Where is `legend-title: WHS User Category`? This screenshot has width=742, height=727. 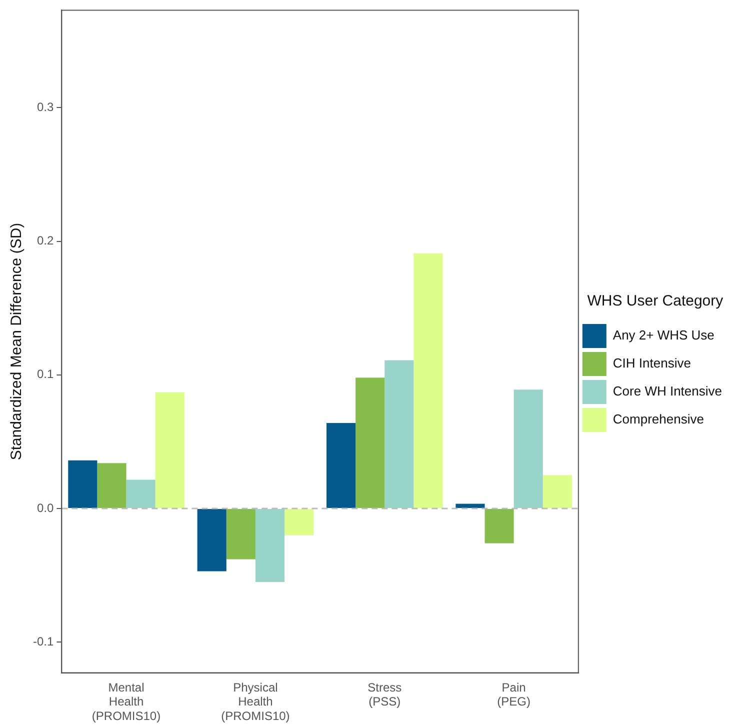
legend-title: WHS User Category is located at coordinates (655, 301).